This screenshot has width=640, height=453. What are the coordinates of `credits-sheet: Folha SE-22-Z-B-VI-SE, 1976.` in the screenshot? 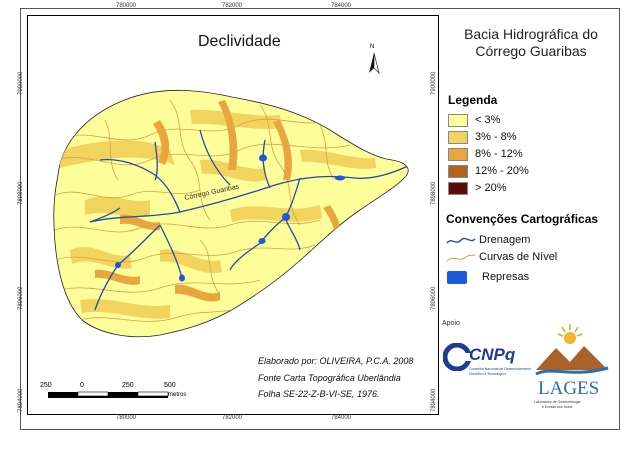 It's located at (319, 394).